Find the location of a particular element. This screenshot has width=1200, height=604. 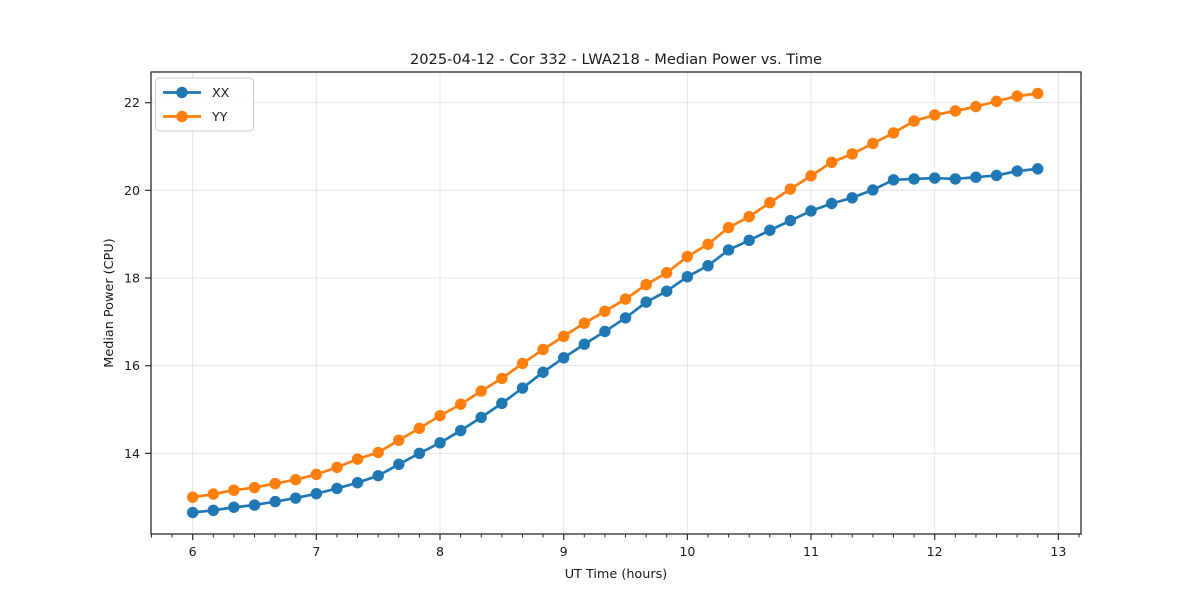

x-tick-label: 9 is located at coordinates (564, 551).